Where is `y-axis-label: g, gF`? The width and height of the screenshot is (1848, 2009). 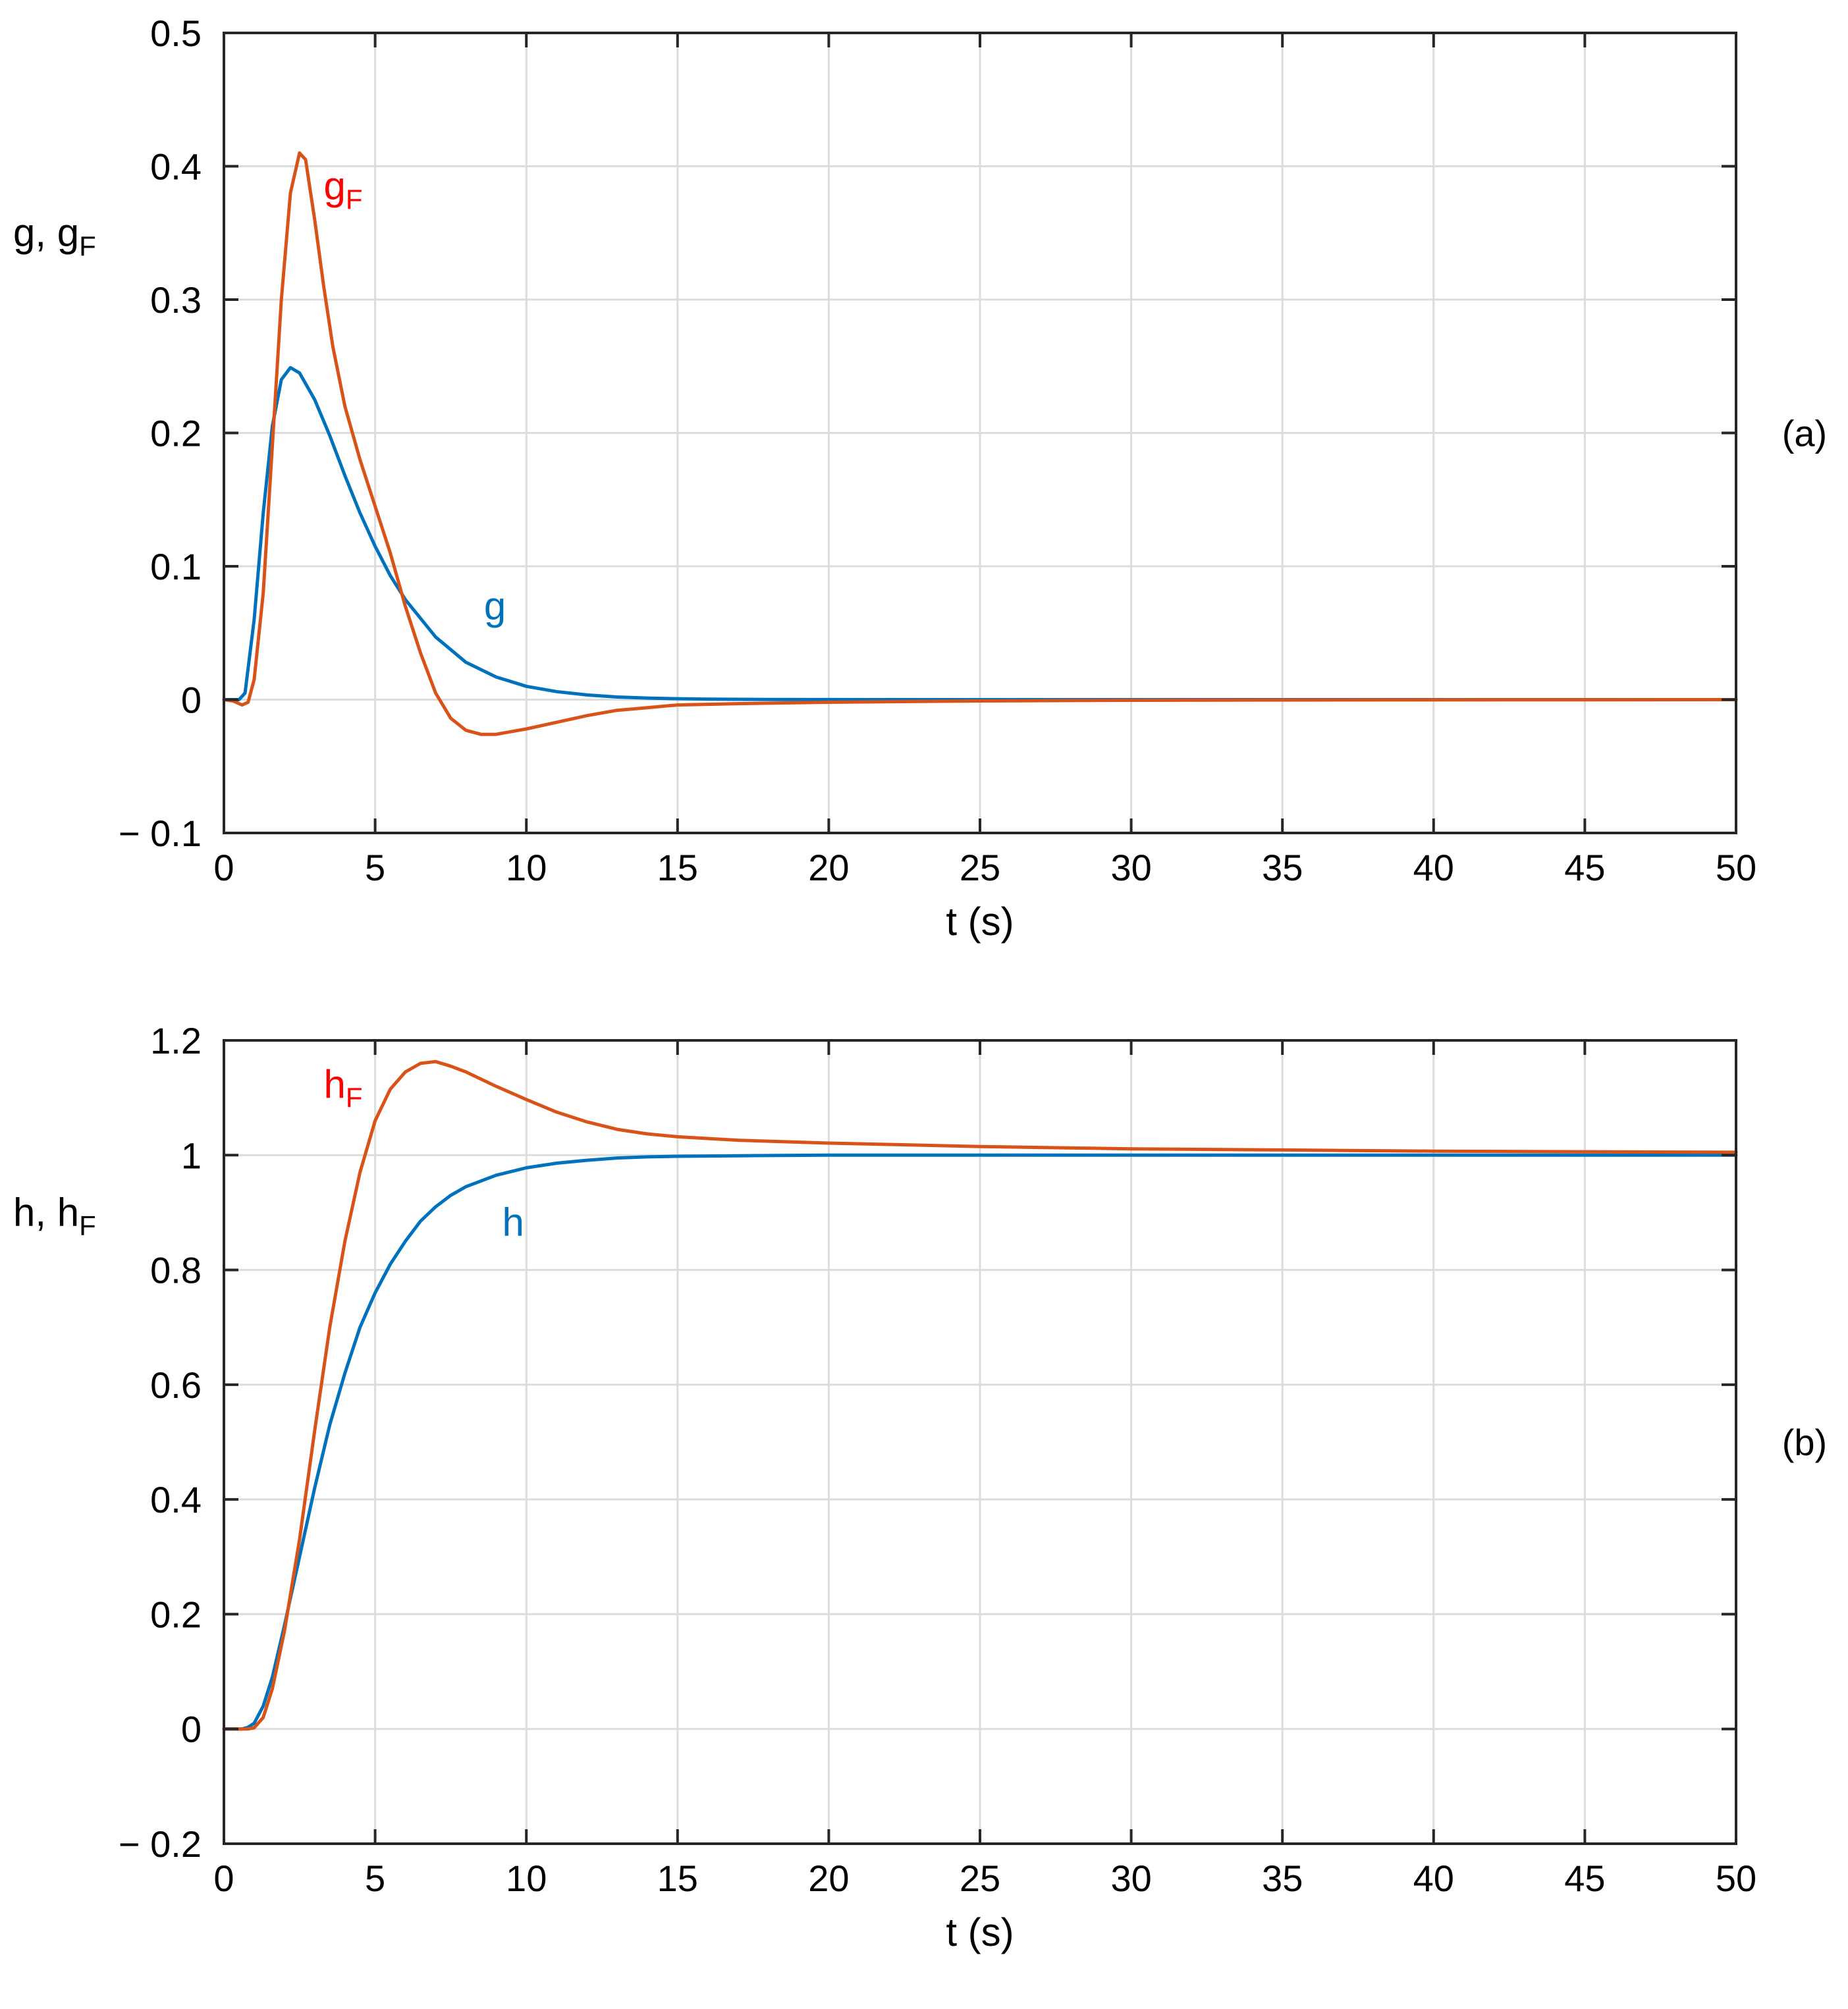
y-axis-label: g, gF is located at coordinates (54, 236).